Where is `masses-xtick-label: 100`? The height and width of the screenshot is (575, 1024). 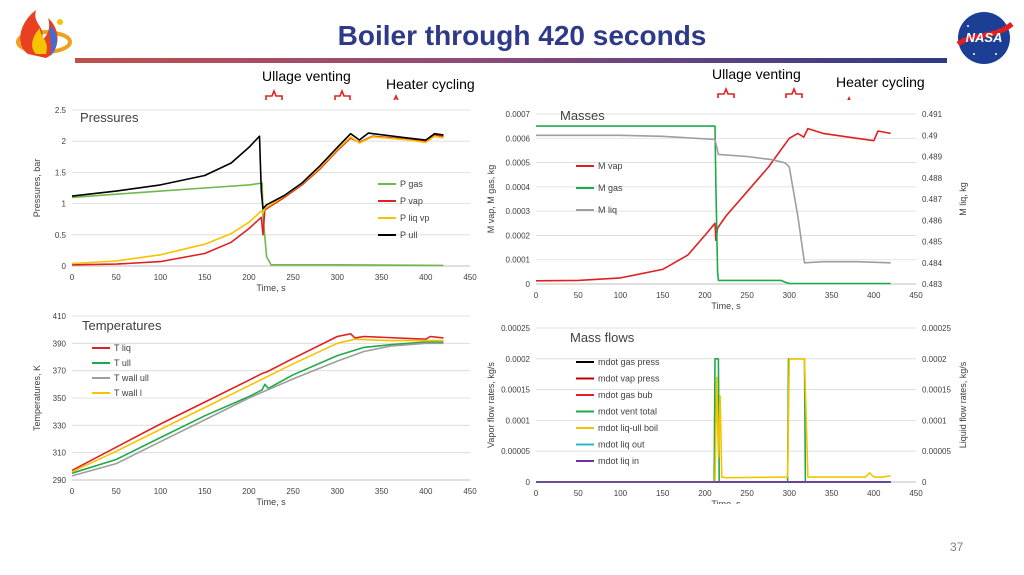 masses-xtick-label: 100 is located at coordinates (621, 295).